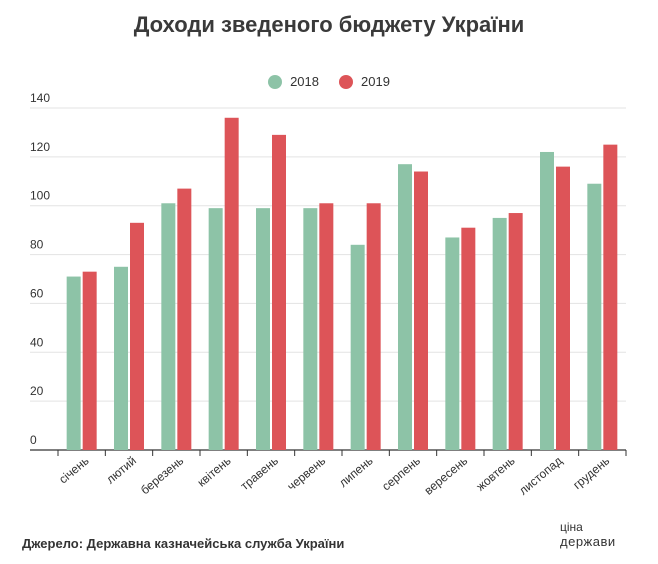 The image size is (658, 564). What do you see at coordinates (73, 363) in the screenshot?
I see `bar-2018-січень` at bounding box center [73, 363].